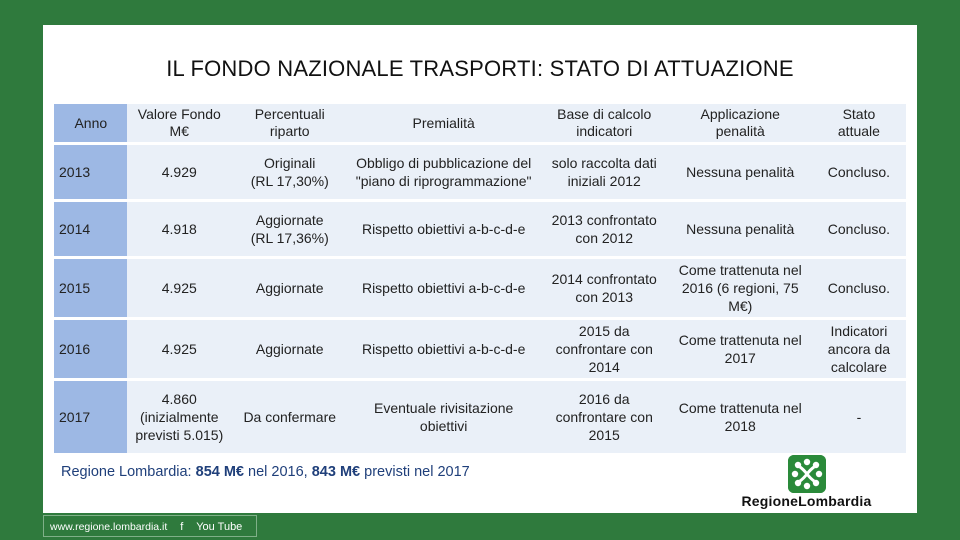 The image size is (960, 540). I want to click on header-stato-attuale: Stato attuale, so click(858, 123).